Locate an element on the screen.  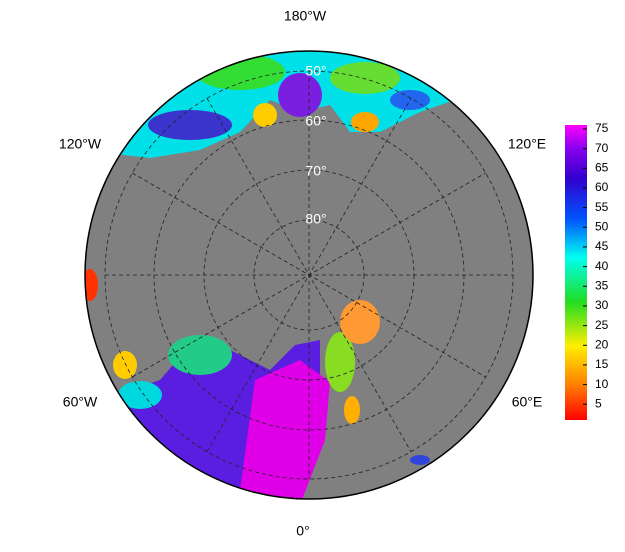
latitude-label: 50° is located at coordinates (315, 71).